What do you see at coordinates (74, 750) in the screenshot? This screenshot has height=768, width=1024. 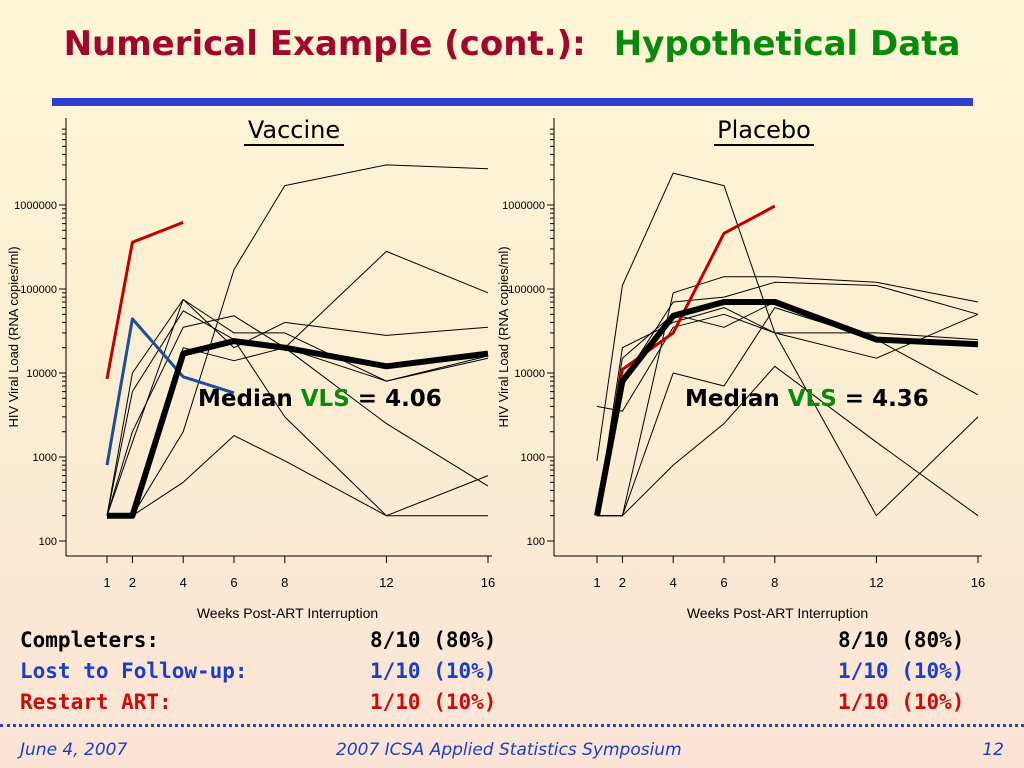 I see `footer-date: June 4, 2007` at bounding box center [74, 750].